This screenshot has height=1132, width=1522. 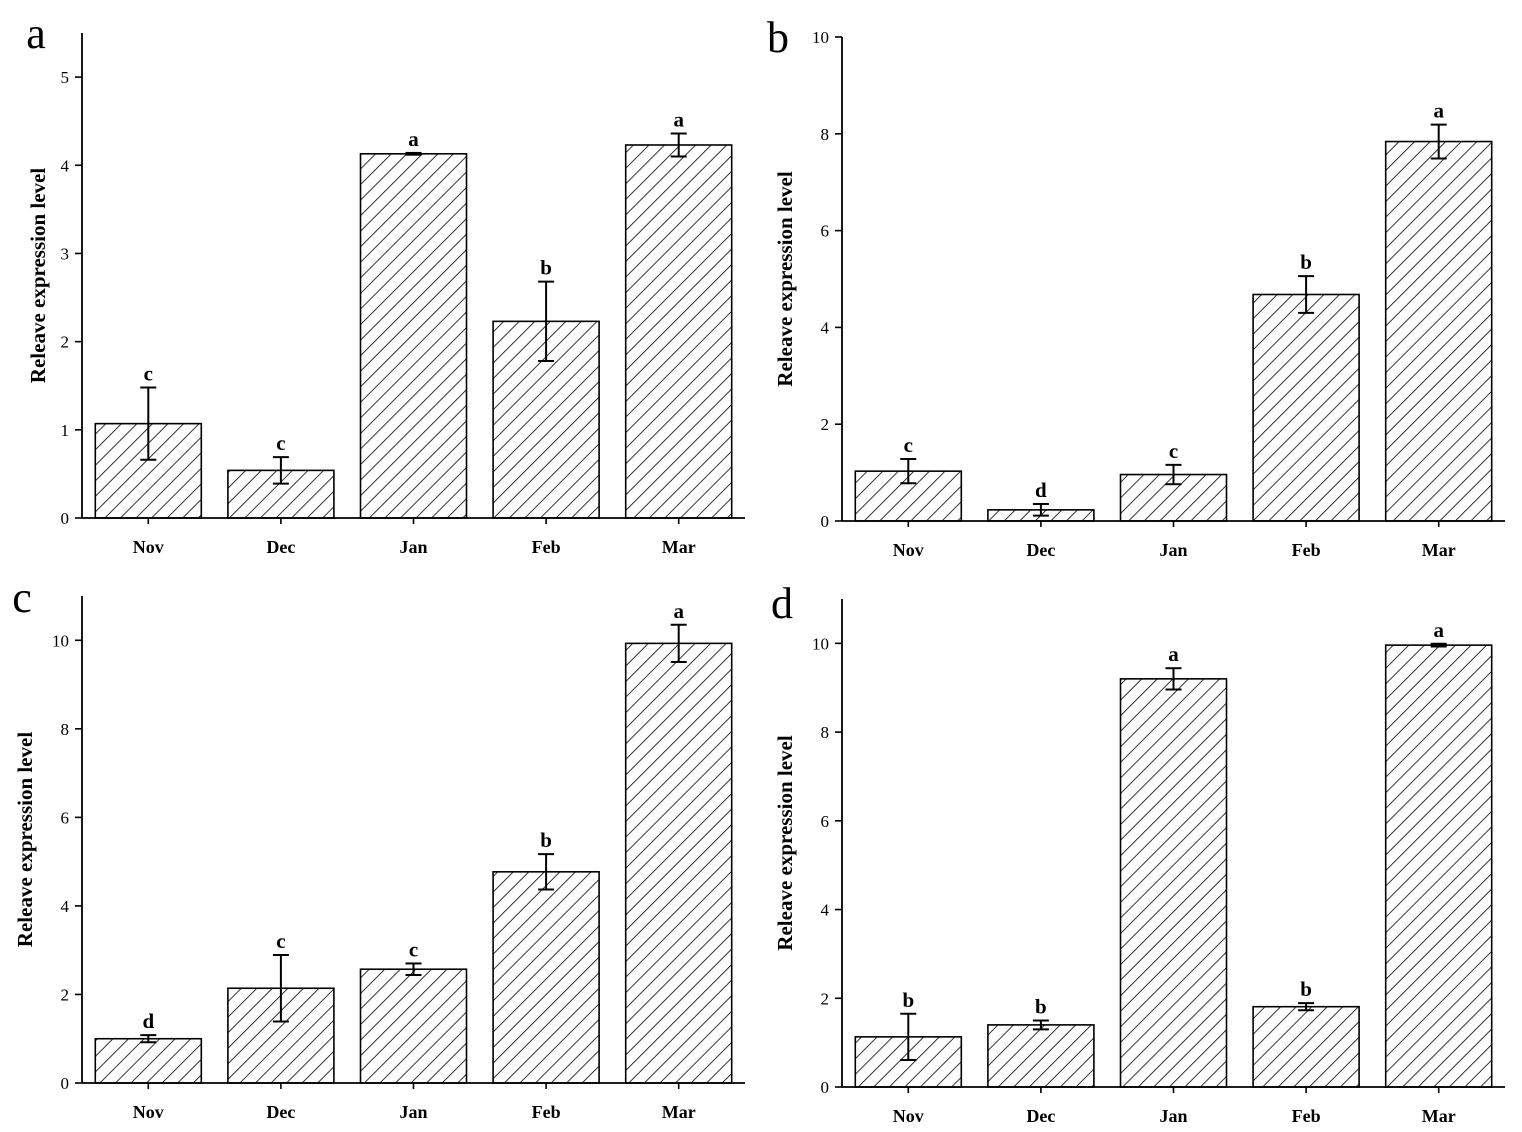 What do you see at coordinates (778, 37) in the screenshot?
I see `panel-letter: b` at bounding box center [778, 37].